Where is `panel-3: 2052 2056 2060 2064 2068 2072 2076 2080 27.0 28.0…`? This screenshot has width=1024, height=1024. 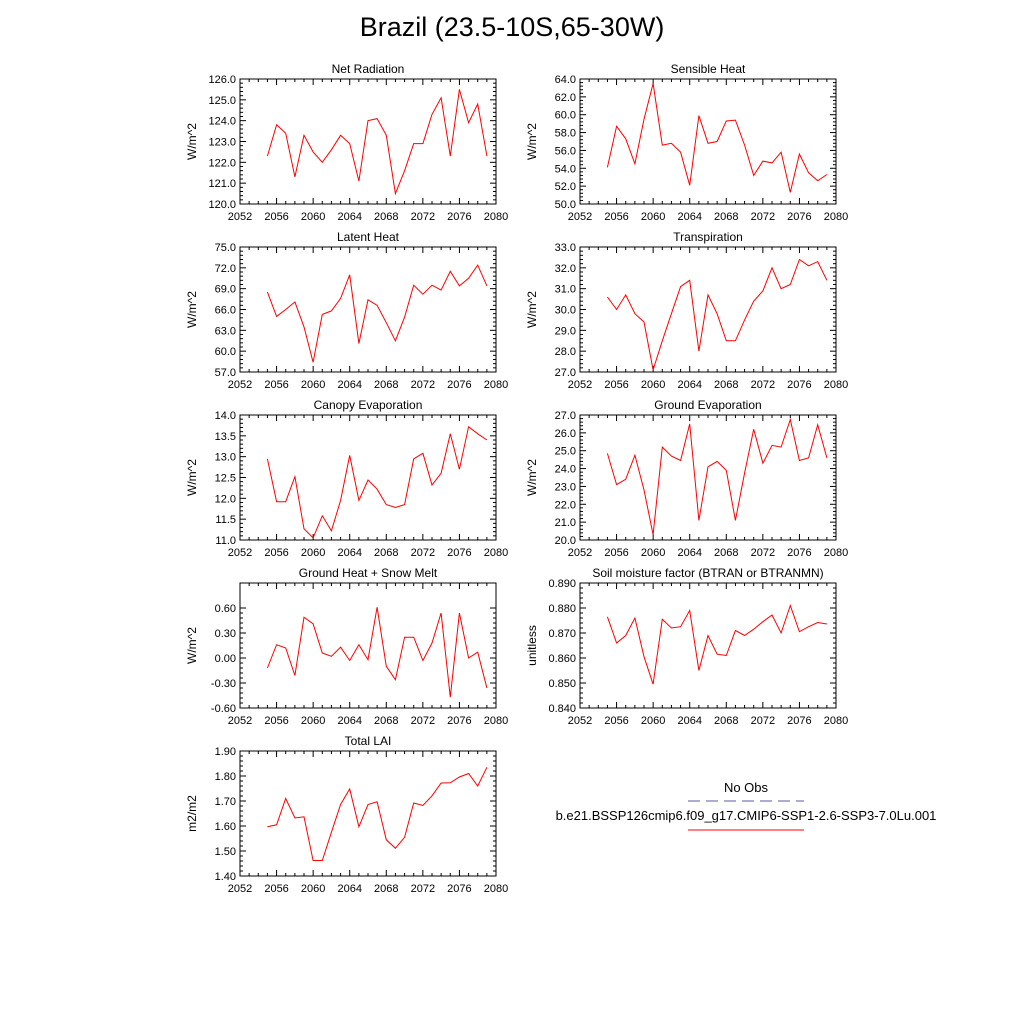 panel-3: 2052 2056 2060 2064 2068 2072 2076 2080 27.0 28.0… is located at coordinates (686, 310).